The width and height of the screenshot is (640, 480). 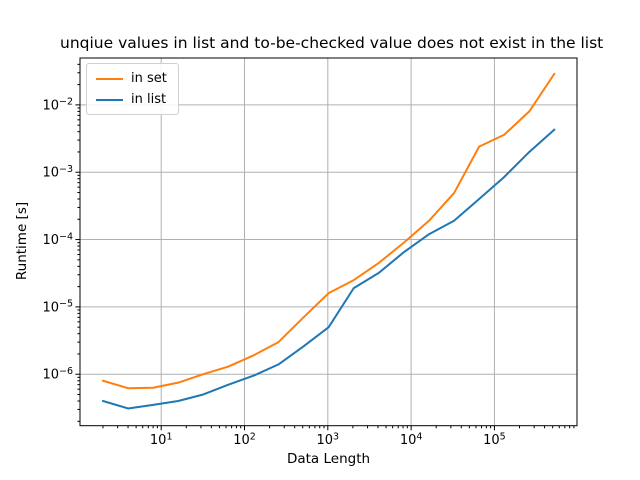 I want to click on legend-label-in-list: in list, so click(x=149, y=99).